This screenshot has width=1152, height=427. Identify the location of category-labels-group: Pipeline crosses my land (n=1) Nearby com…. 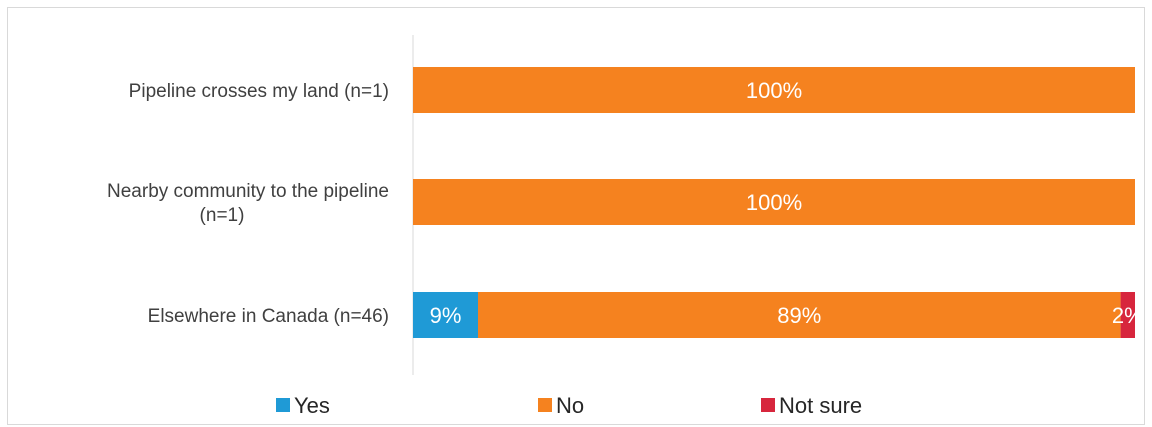
(248, 204).